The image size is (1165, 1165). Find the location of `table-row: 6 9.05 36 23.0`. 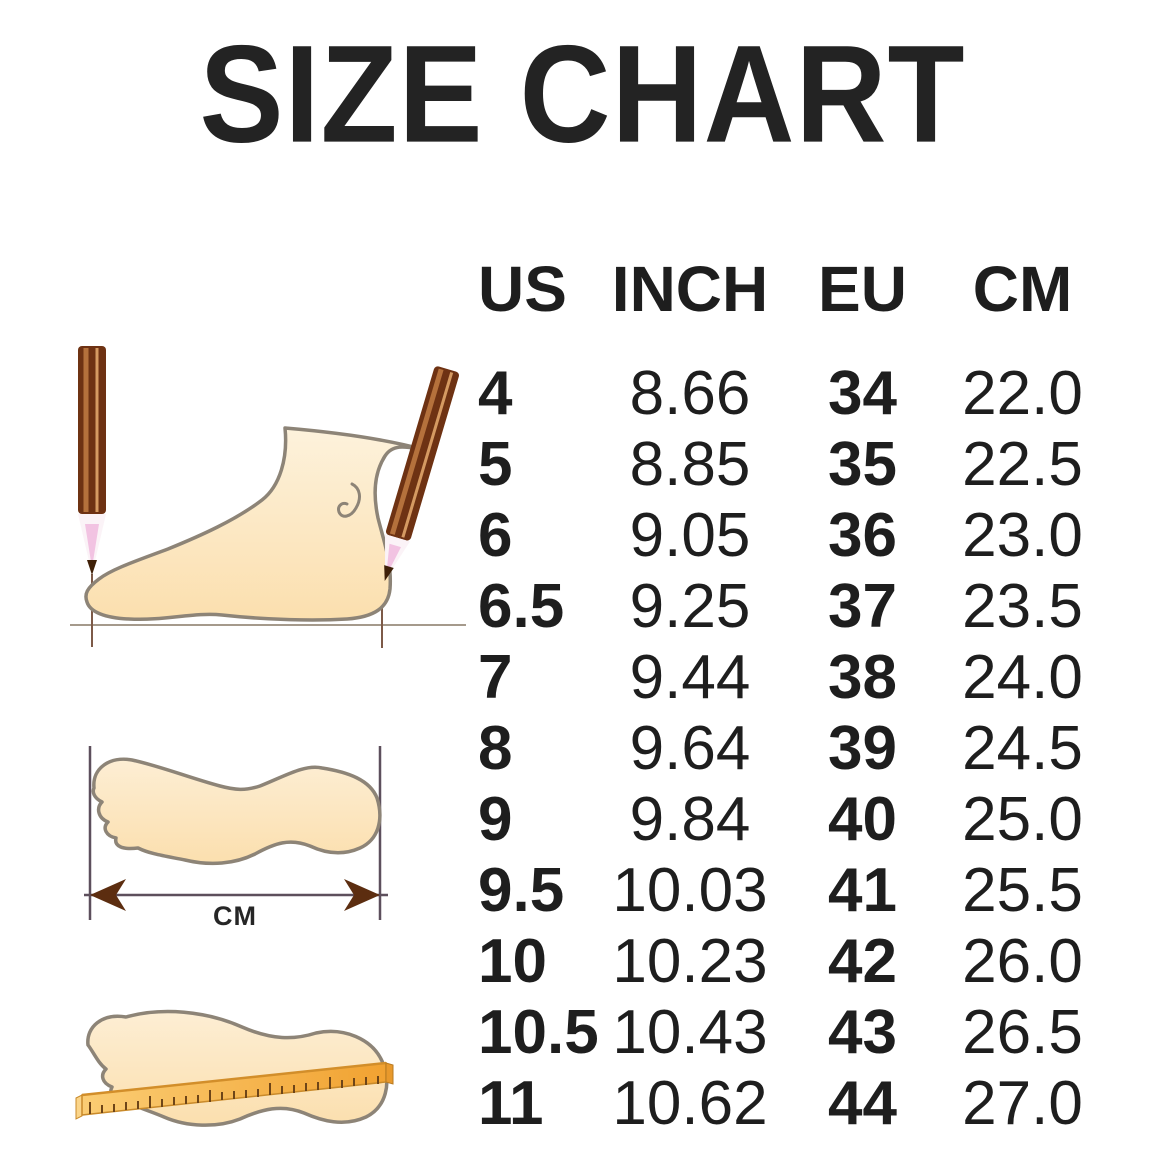

table-row: 6 9.05 36 23.0 is located at coordinates (785, 535).